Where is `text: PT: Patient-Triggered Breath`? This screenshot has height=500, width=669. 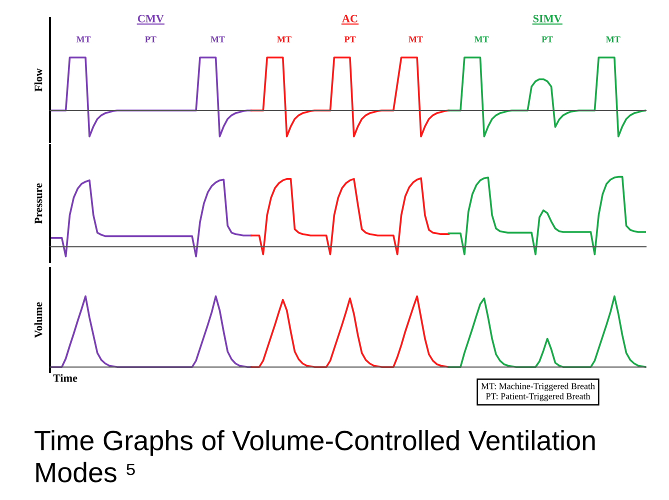 text: PT: Patient-Triggered Breath is located at coordinates (538, 397).